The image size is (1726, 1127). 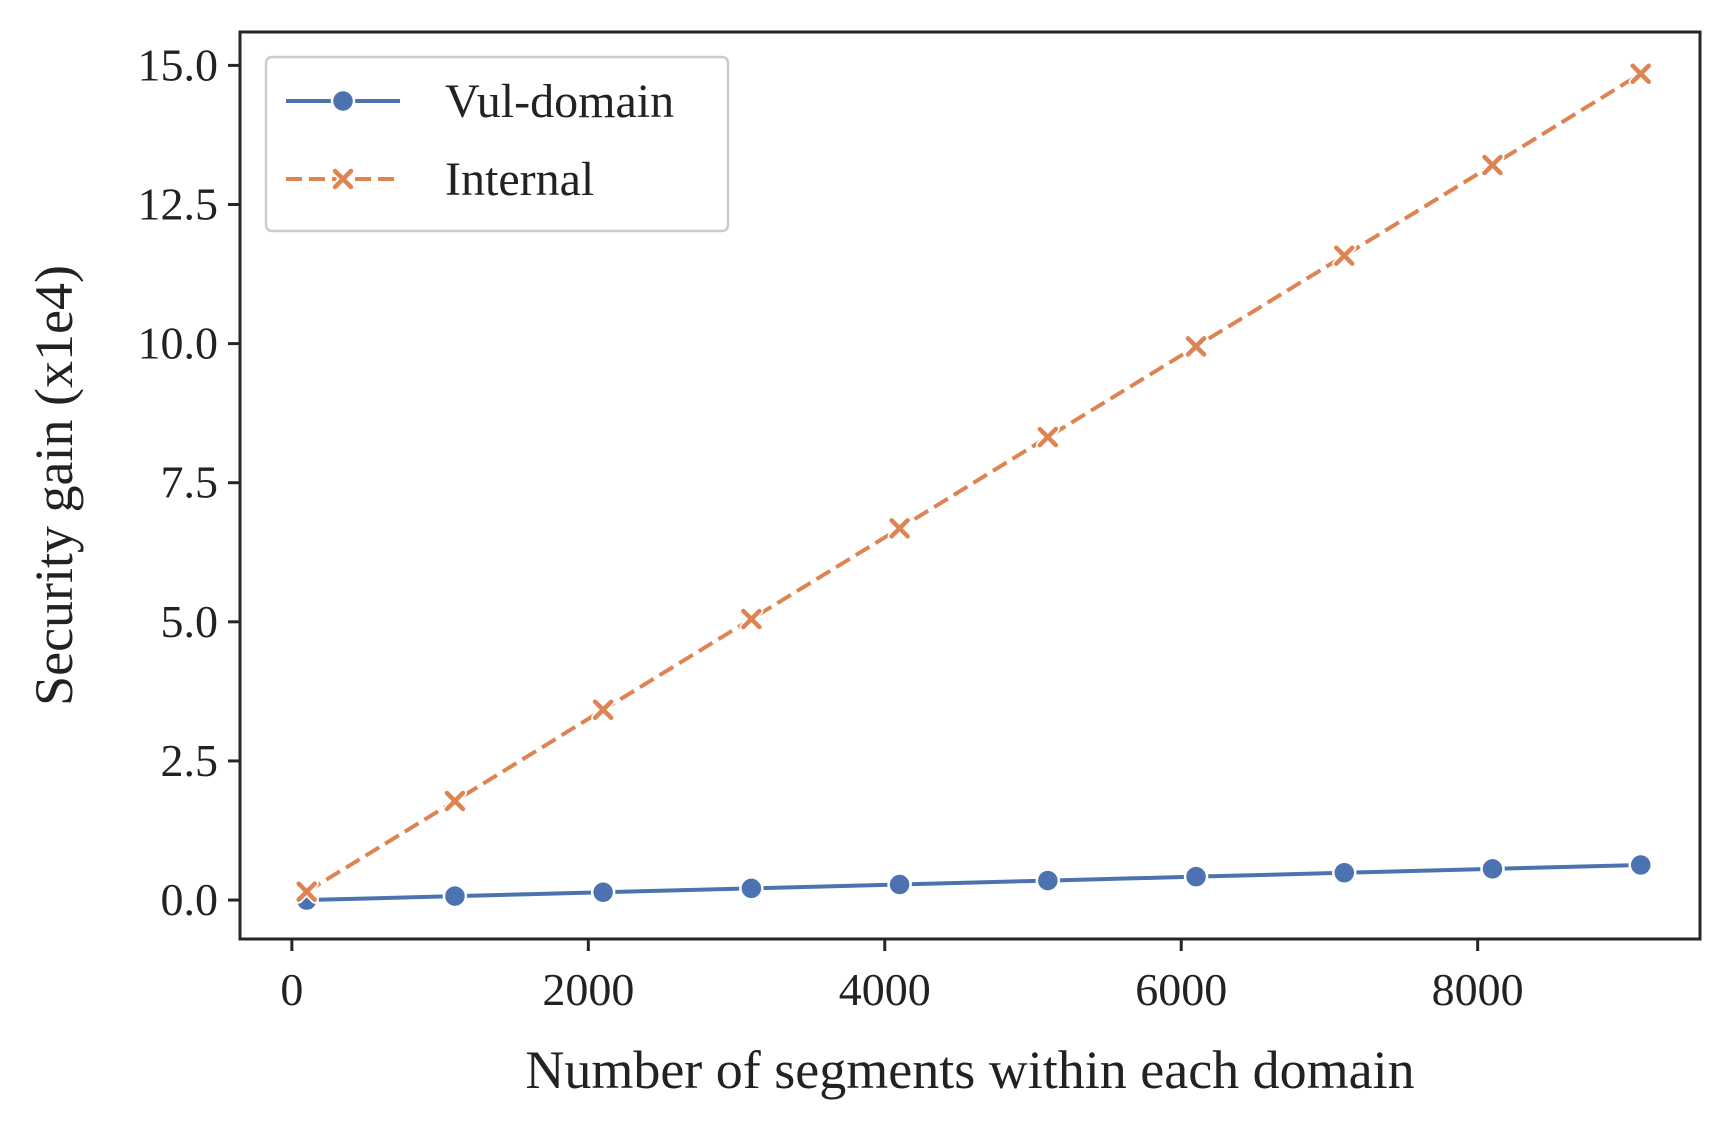 What do you see at coordinates (178, 343) in the screenshot?
I see `y-tick-label: 10.0` at bounding box center [178, 343].